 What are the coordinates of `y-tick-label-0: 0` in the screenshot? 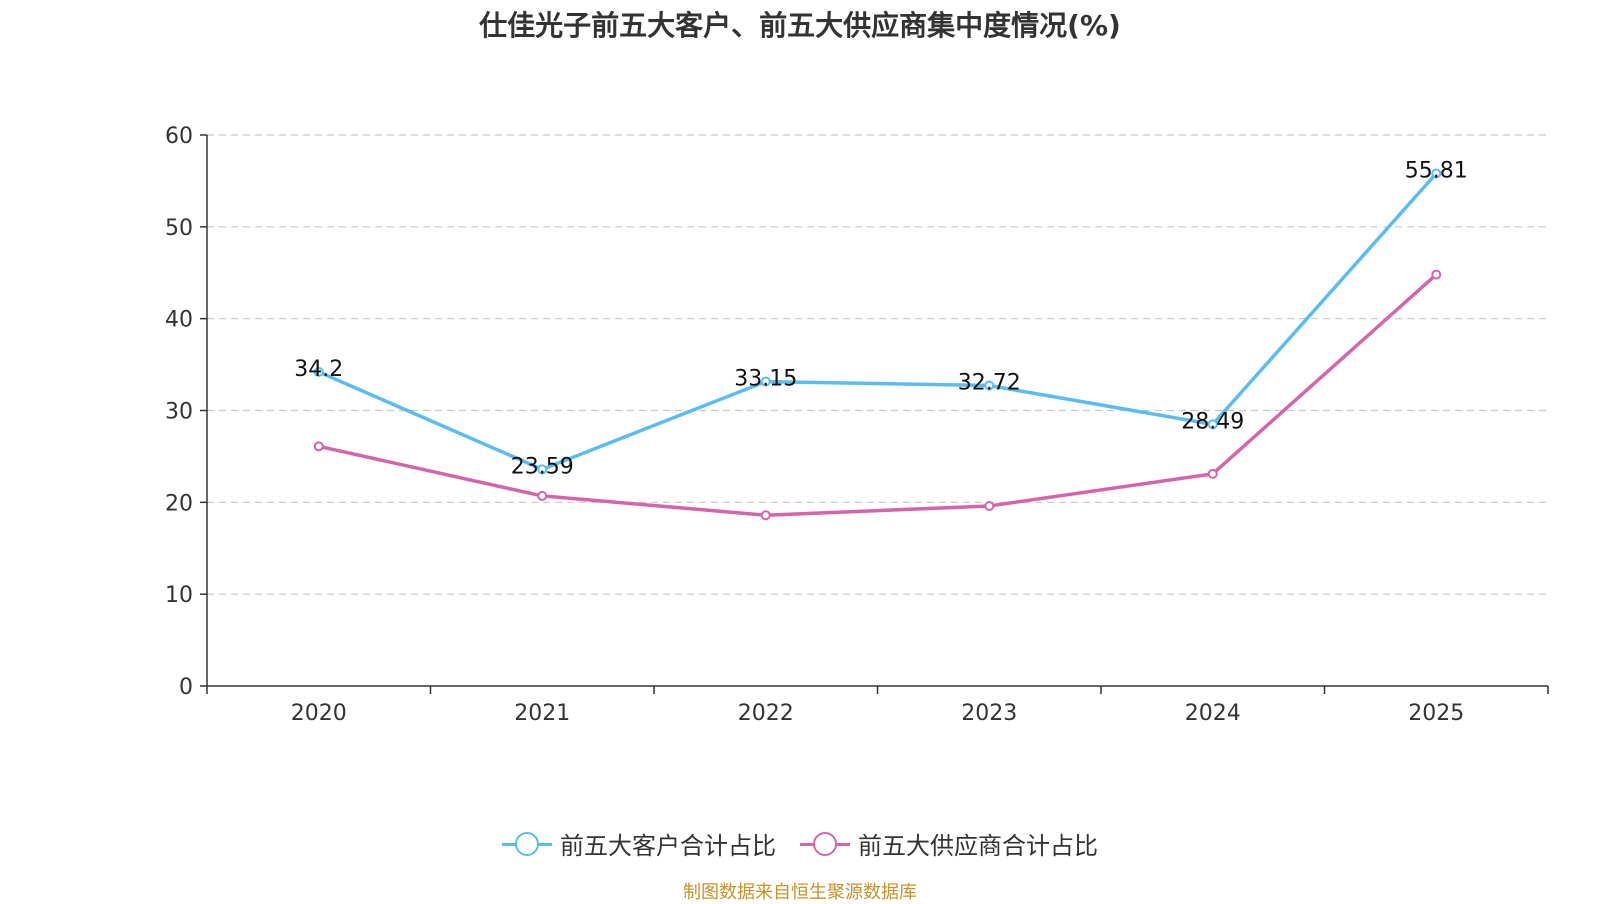 It's located at (186, 687).